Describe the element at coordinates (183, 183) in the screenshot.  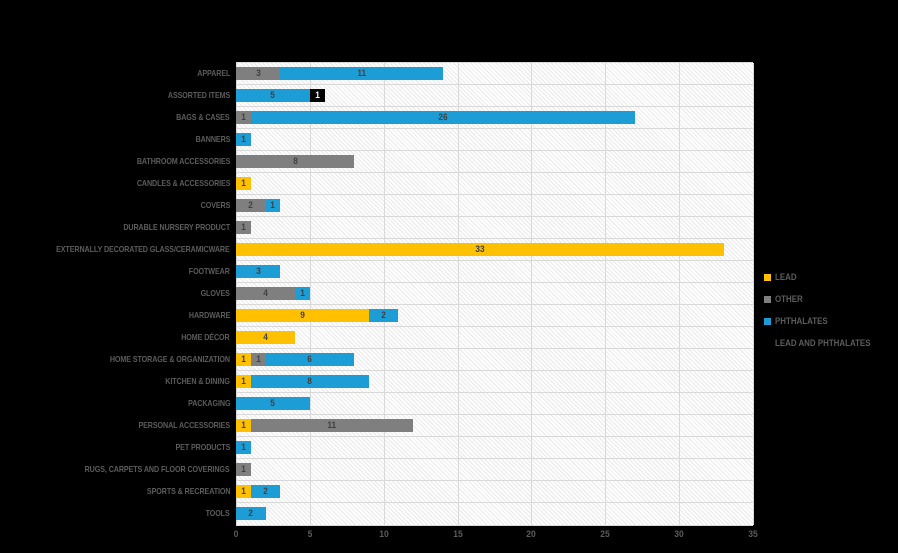
I see `category-label: CANDLES & ACCESSORIES` at that location.